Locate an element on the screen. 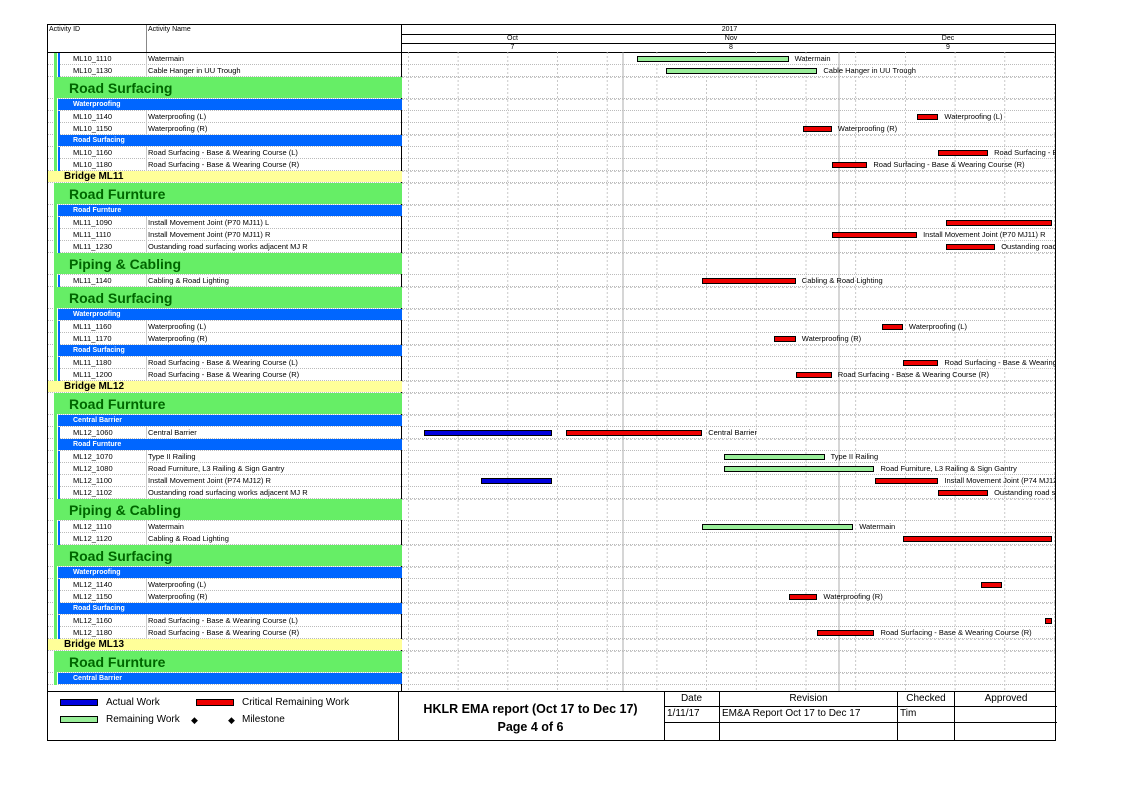  activity-name: Install Movement Joint (P70 MJ11) R is located at coordinates (209, 234).